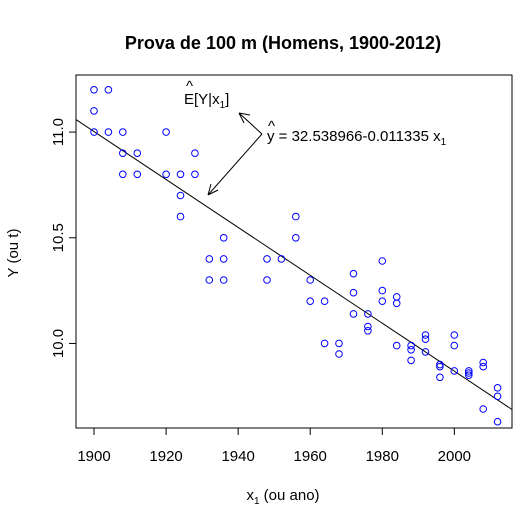  I want to click on x-axis-title-subscript: 1, so click(257, 501).